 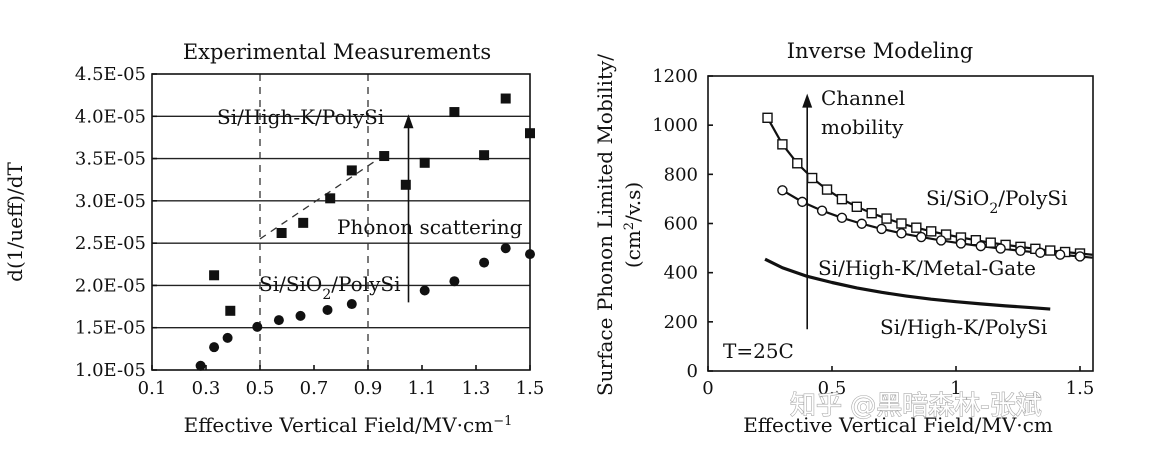 I want to click on left-high-k-polysi-points, so click(x=372, y=204).